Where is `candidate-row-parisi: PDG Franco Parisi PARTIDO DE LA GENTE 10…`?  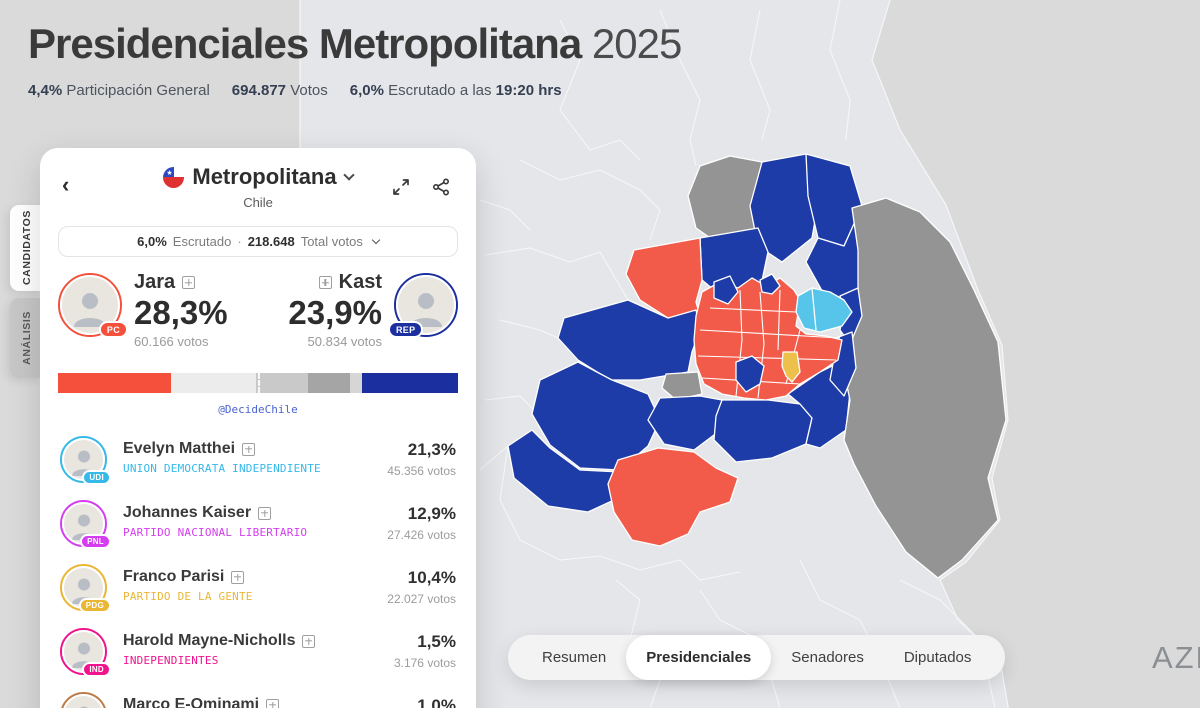 candidate-row-parisi: PDG Franco Parisi PARTIDO DE LA GENTE 10… is located at coordinates (258, 588).